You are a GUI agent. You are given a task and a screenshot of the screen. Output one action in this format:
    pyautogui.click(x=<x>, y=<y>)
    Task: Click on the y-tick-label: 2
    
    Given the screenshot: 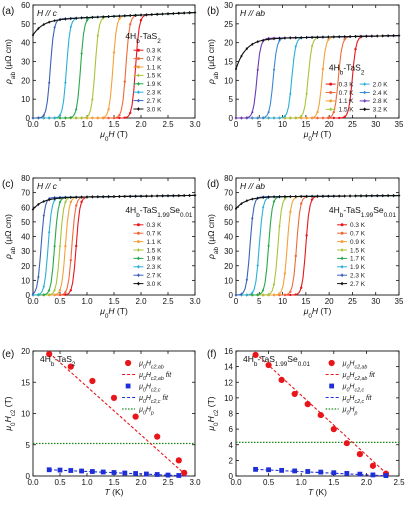 What is the action you would take?
    pyautogui.click(x=231, y=460)
    